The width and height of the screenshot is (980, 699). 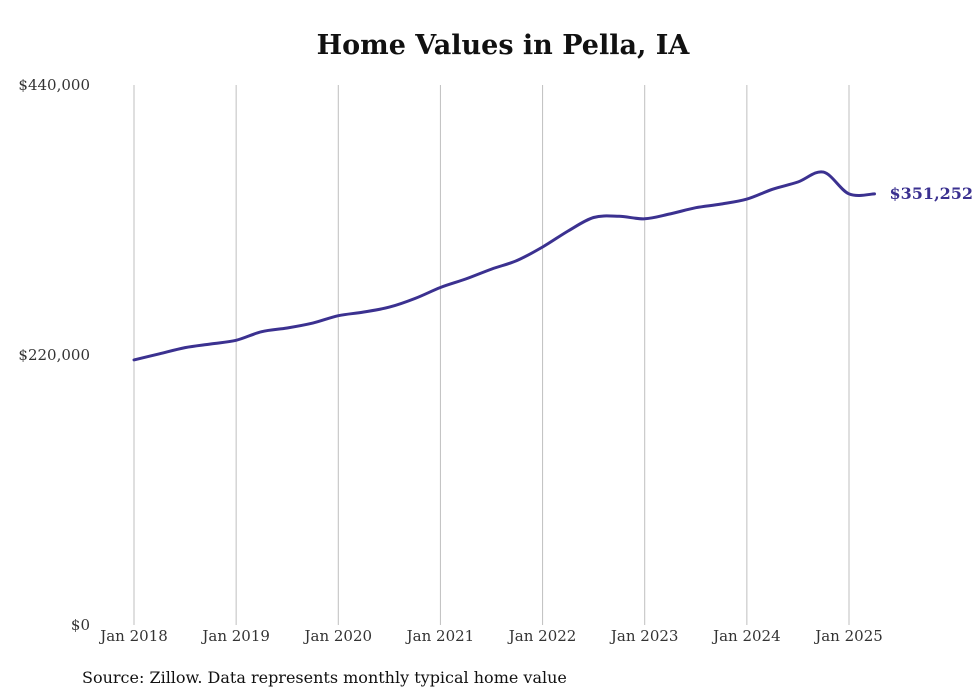 What do you see at coordinates (133, 636) in the screenshot?
I see `x-tick-label: Jan 2018` at bounding box center [133, 636].